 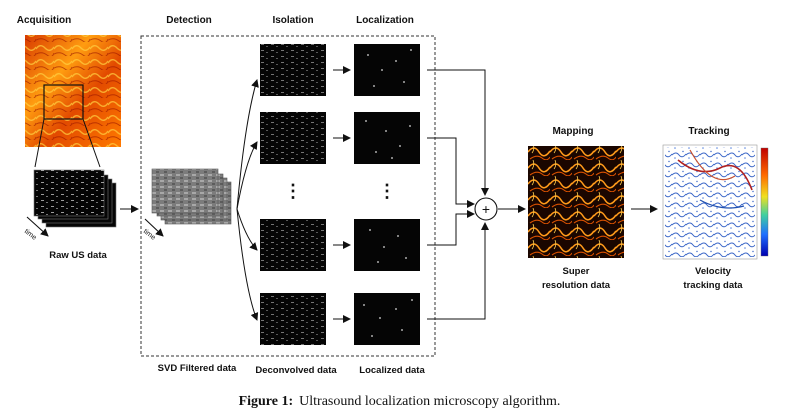 I want to click on stage-label-detection: Detection, so click(x=189, y=20).